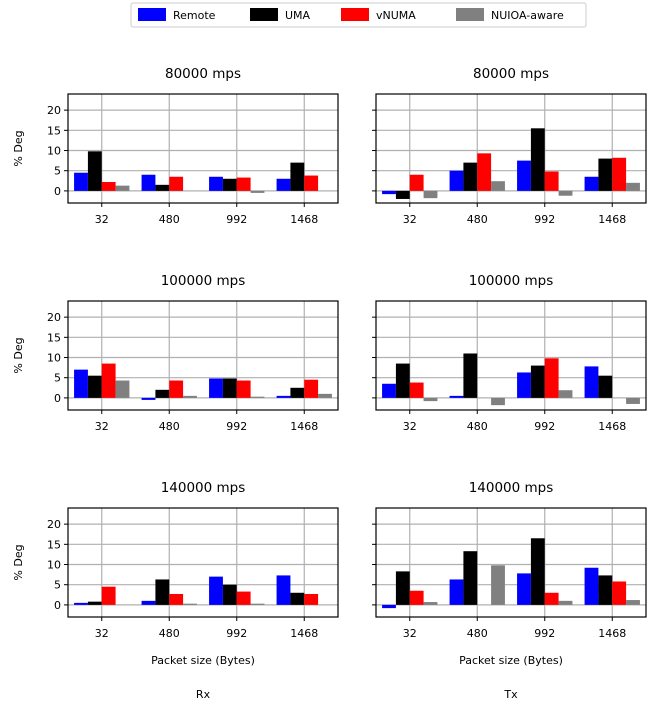 The height and width of the screenshot is (706, 655). I want to click on panel-1: 0 5 10 15 20 32 480 992 1468 80000 mps % Deg, so click(175, 146).